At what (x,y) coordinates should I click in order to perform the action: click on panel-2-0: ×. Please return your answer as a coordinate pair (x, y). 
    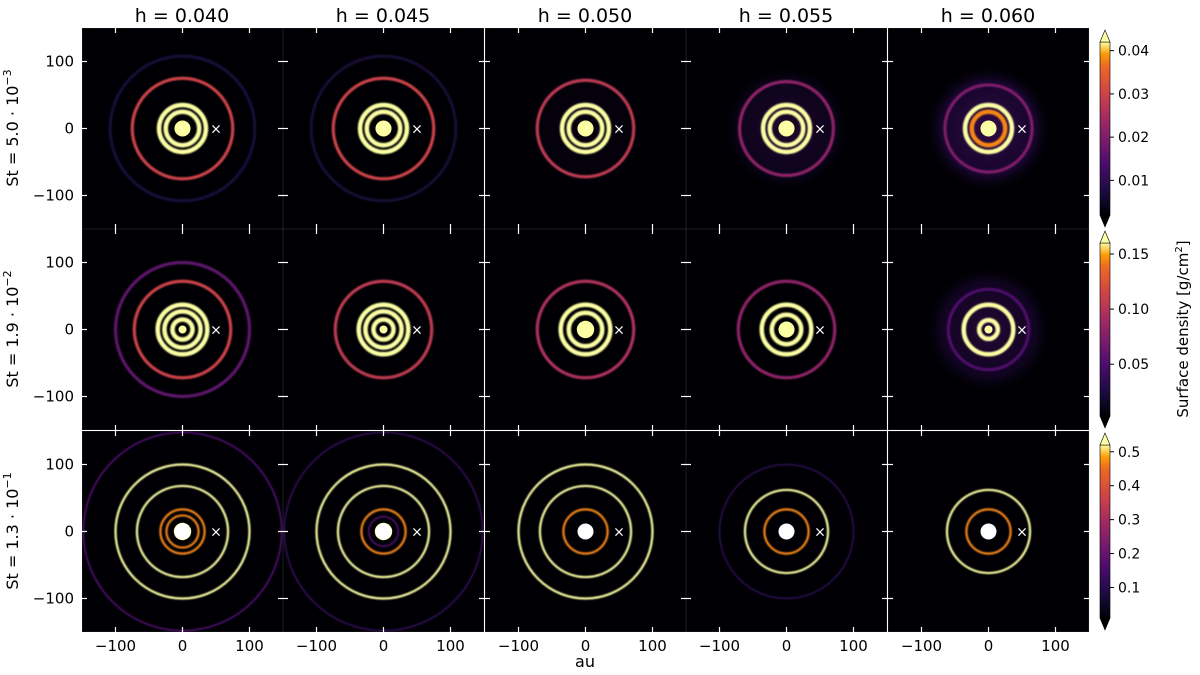
    Looking at the image, I should click on (182, 531).